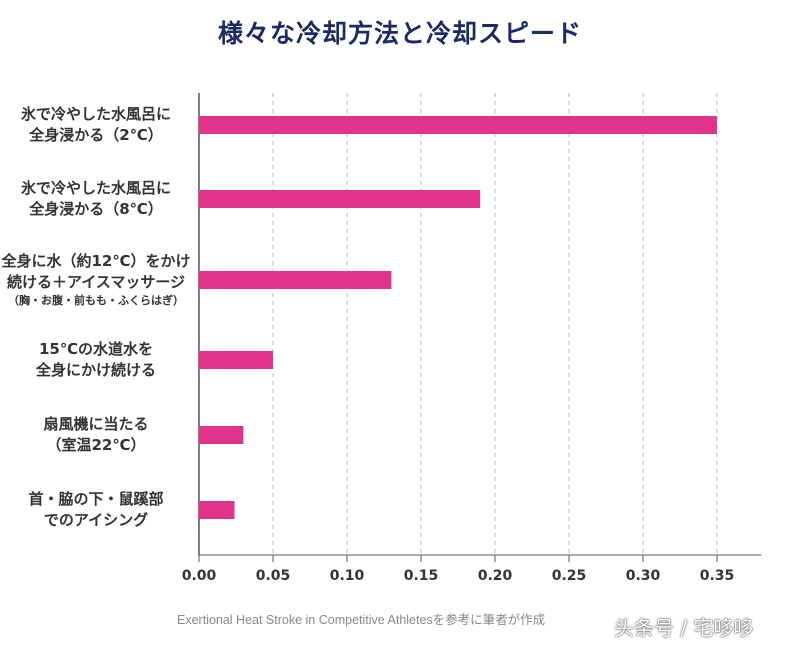 The height and width of the screenshot is (645, 800). I want to click on category-label: 首・脇の下・鼠蹊部 でのアイシング, so click(96, 510).